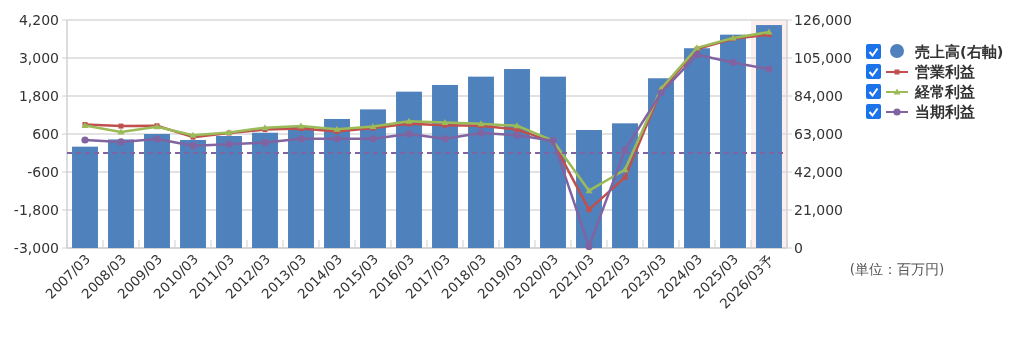 The width and height of the screenshot is (1024, 345). I want to click on legend-label: 営業利益, so click(945, 72).